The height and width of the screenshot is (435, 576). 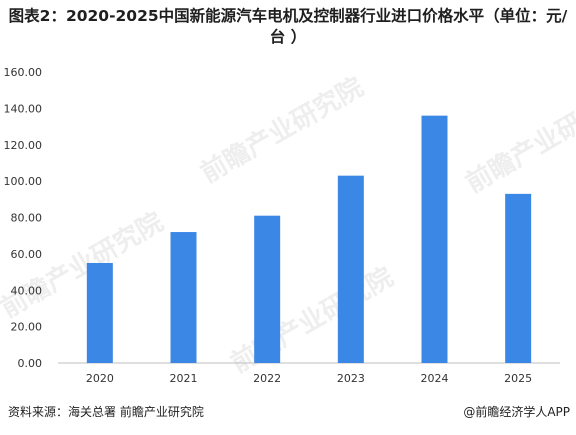 I want to click on bar-2025, so click(x=518, y=278).